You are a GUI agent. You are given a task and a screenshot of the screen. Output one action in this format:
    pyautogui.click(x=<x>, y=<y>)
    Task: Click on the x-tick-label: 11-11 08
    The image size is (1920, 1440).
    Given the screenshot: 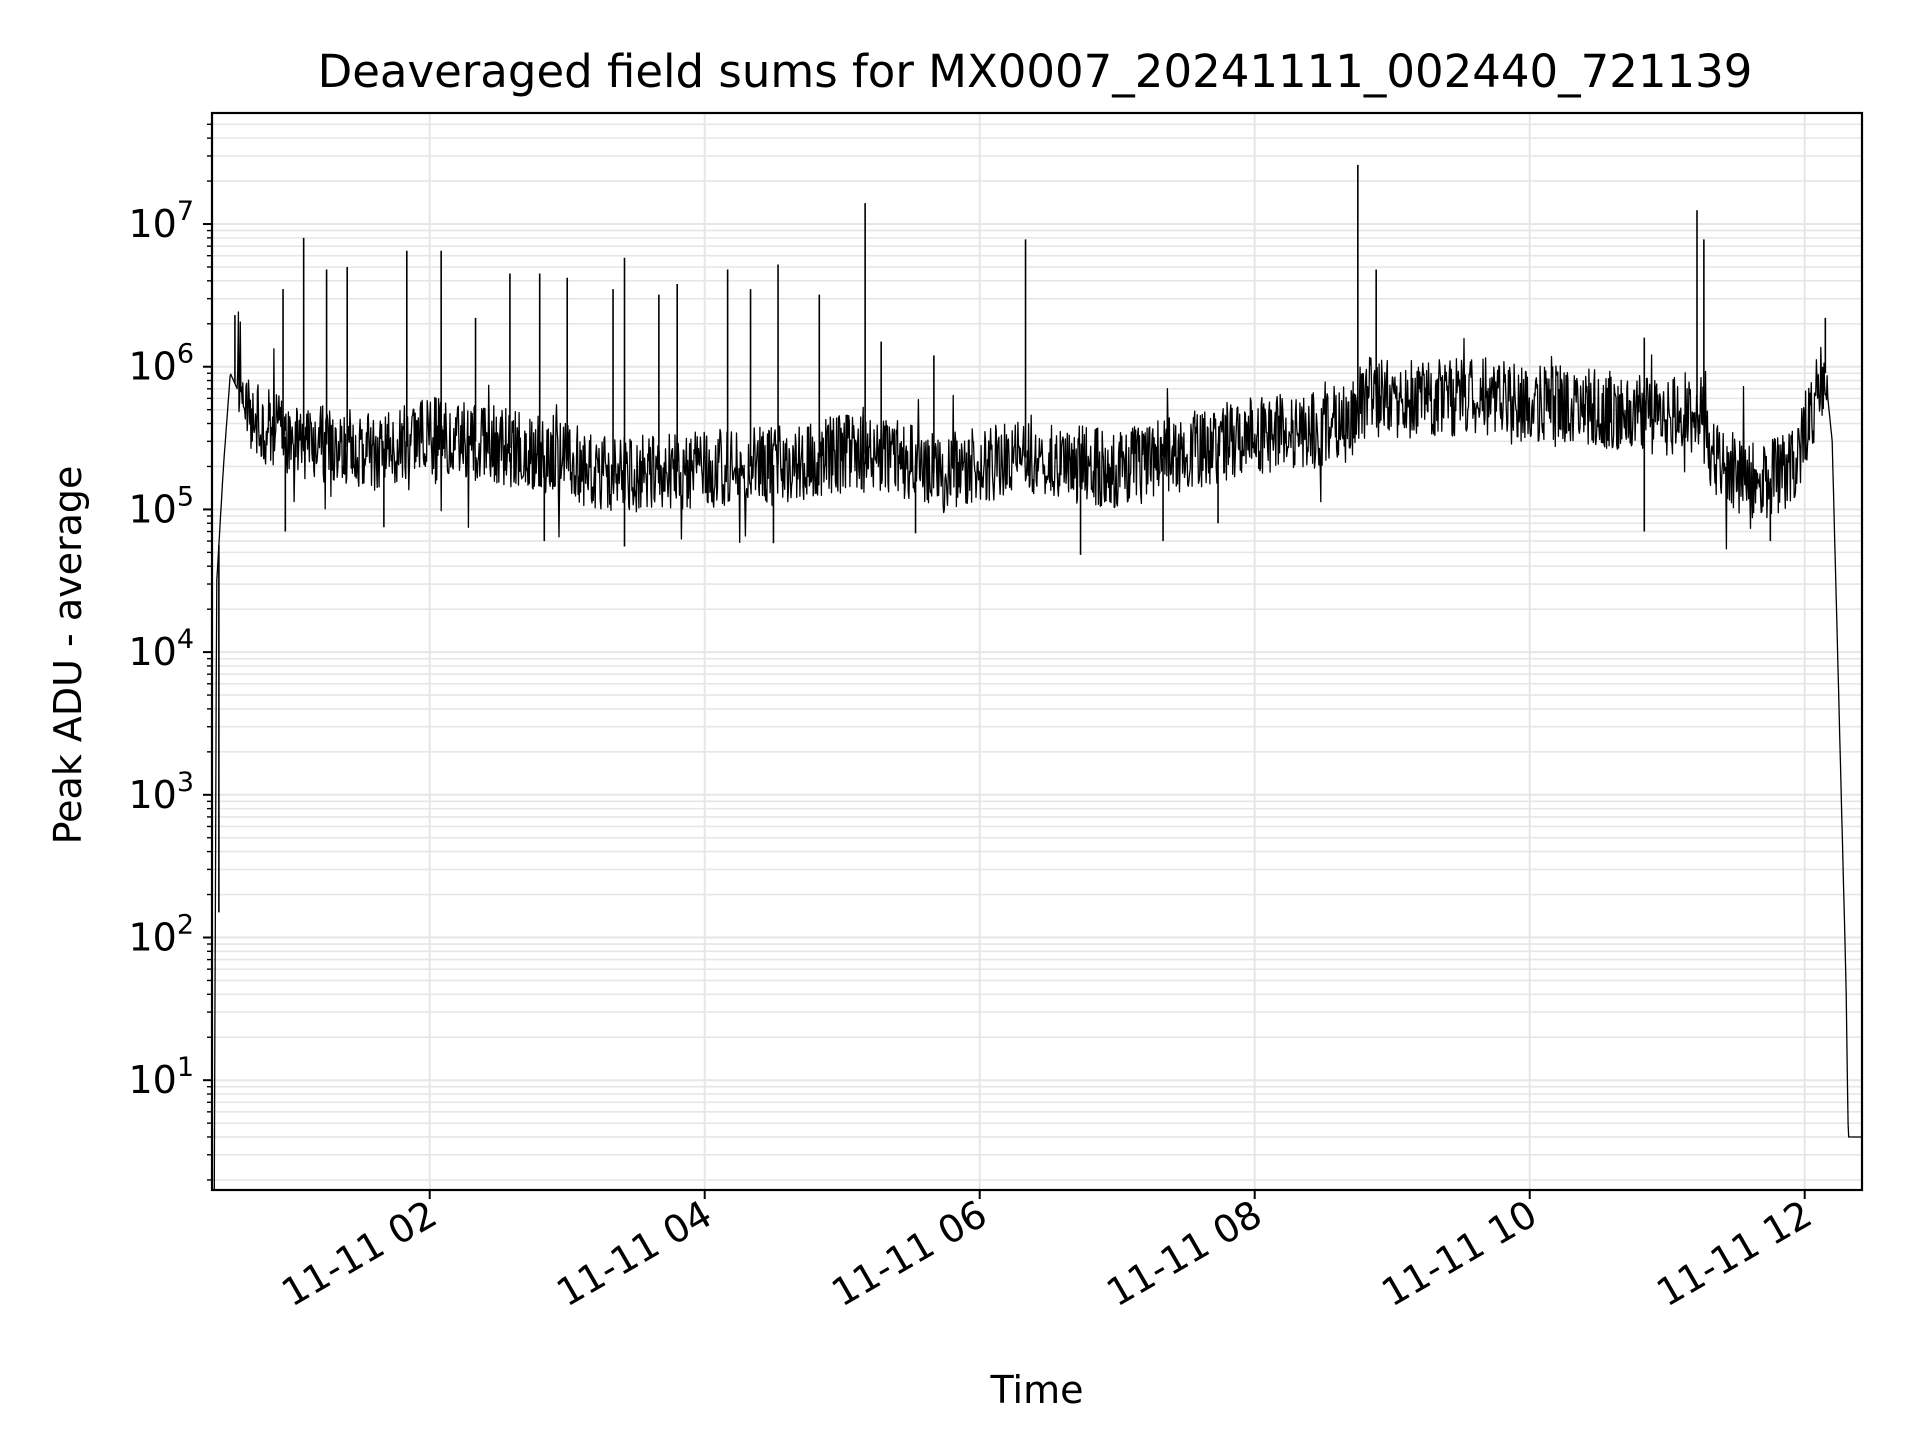 What is the action you would take?
    pyautogui.click(x=1184, y=1254)
    